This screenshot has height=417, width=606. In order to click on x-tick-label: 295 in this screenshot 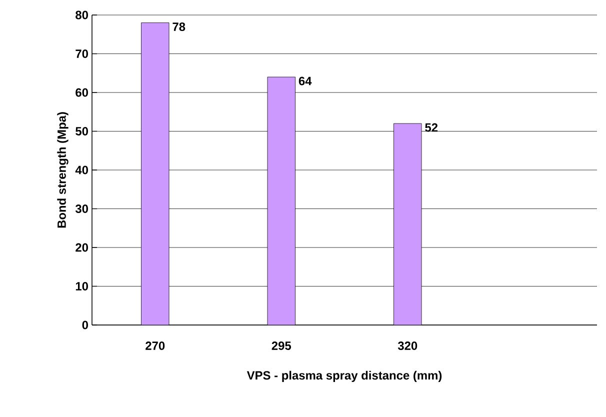, I will do `click(282, 346)`.